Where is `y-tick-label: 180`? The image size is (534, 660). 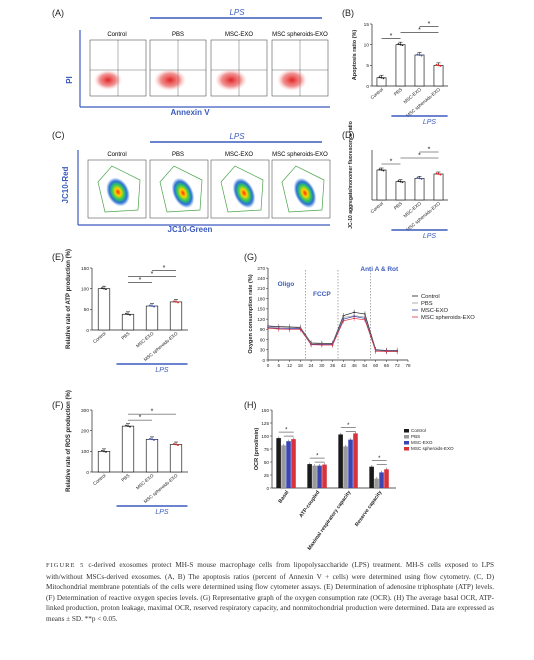
y-tick-label: 180 is located at coordinates (261, 298).